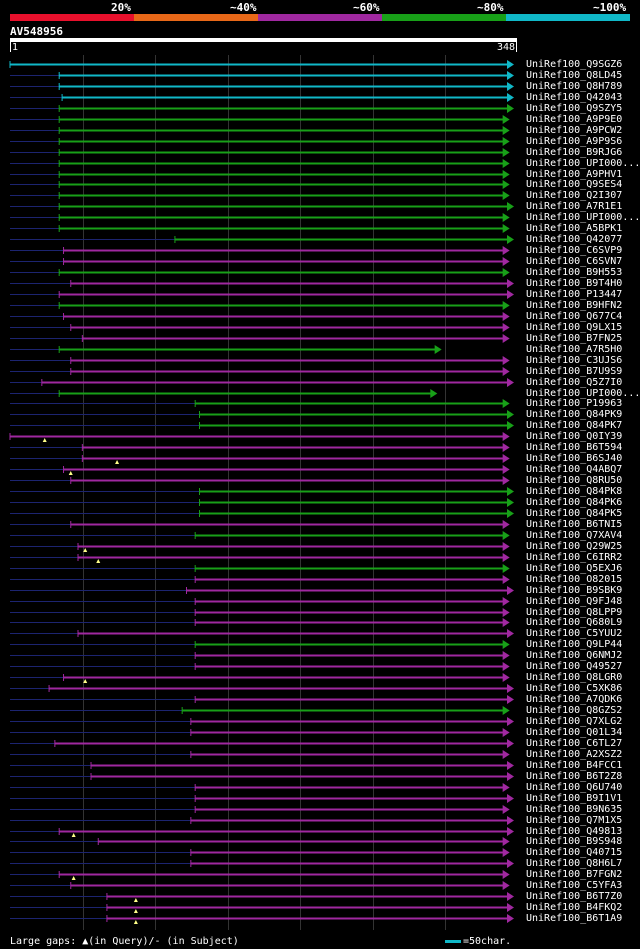 The width and height of the screenshot is (640, 949). What do you see at coordinates (320, 897) in the screenshot?
I see `hit-row: UniRef100_B6T7Z0` at bounding box center [320, 897].